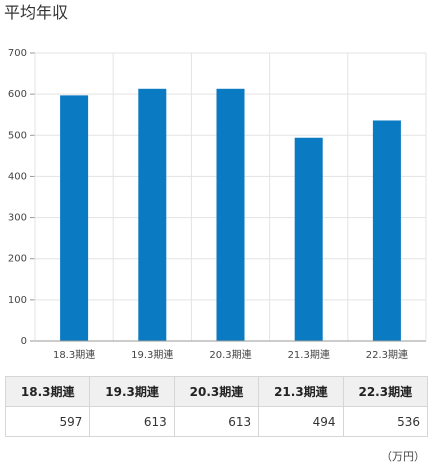 This screenshot has width=432, height=466. What do you see at coordinates (17, 53) in the screenshot?
I see `y-tick-label: 700` at bounding box center [17, 53].